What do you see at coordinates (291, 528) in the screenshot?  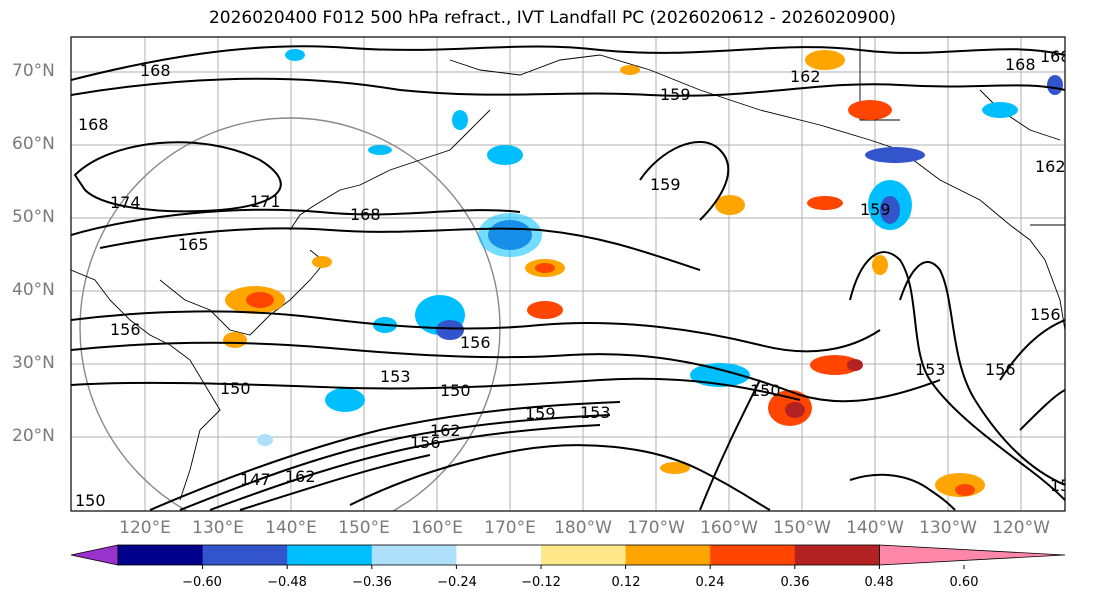 I see `lon-label: 140°E` at bounding box center [291, 528].